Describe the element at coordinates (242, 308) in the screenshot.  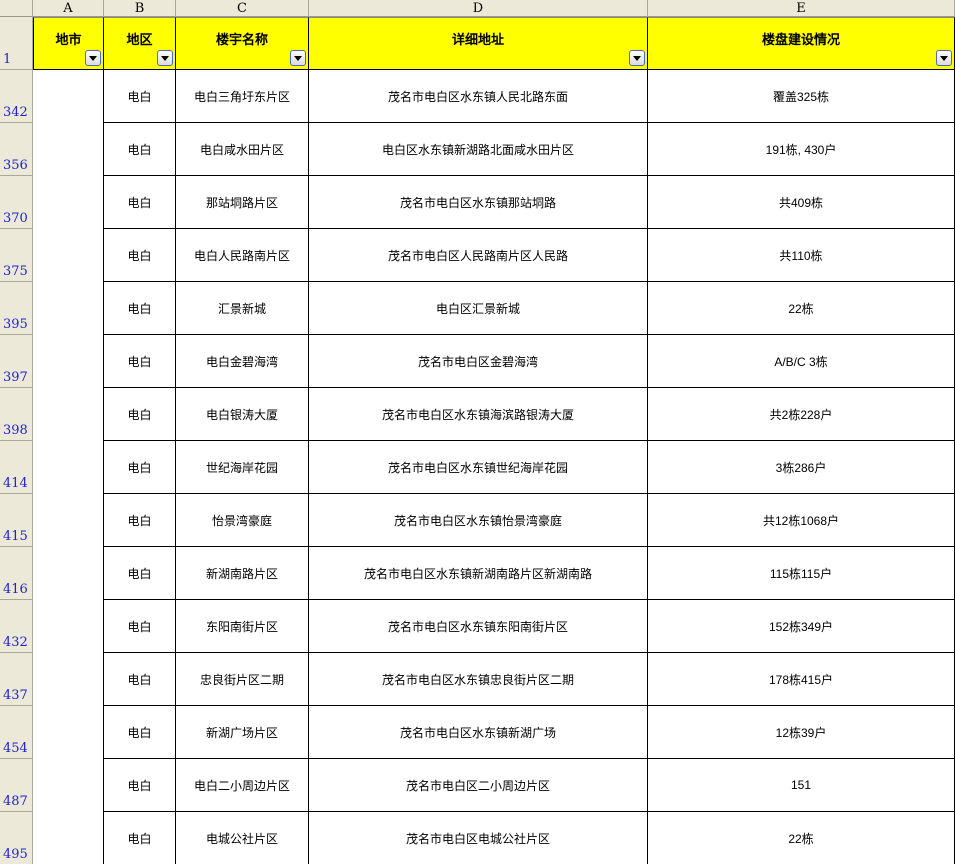
I see `cell-building-name: 汇景新城` at that location.